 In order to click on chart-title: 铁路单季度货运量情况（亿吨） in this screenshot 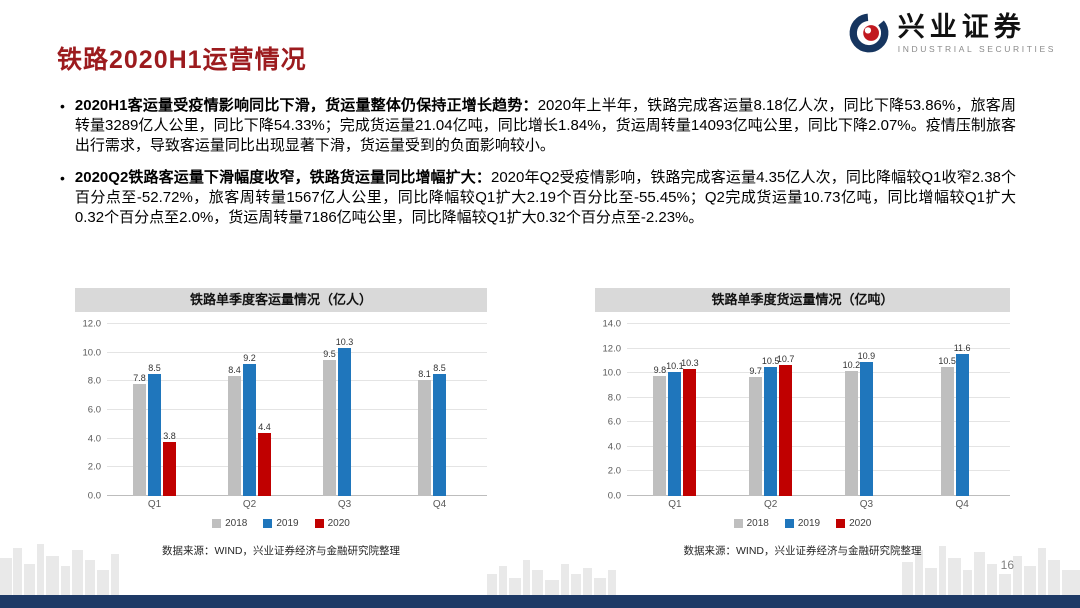, I will do `click(802, 300)`.